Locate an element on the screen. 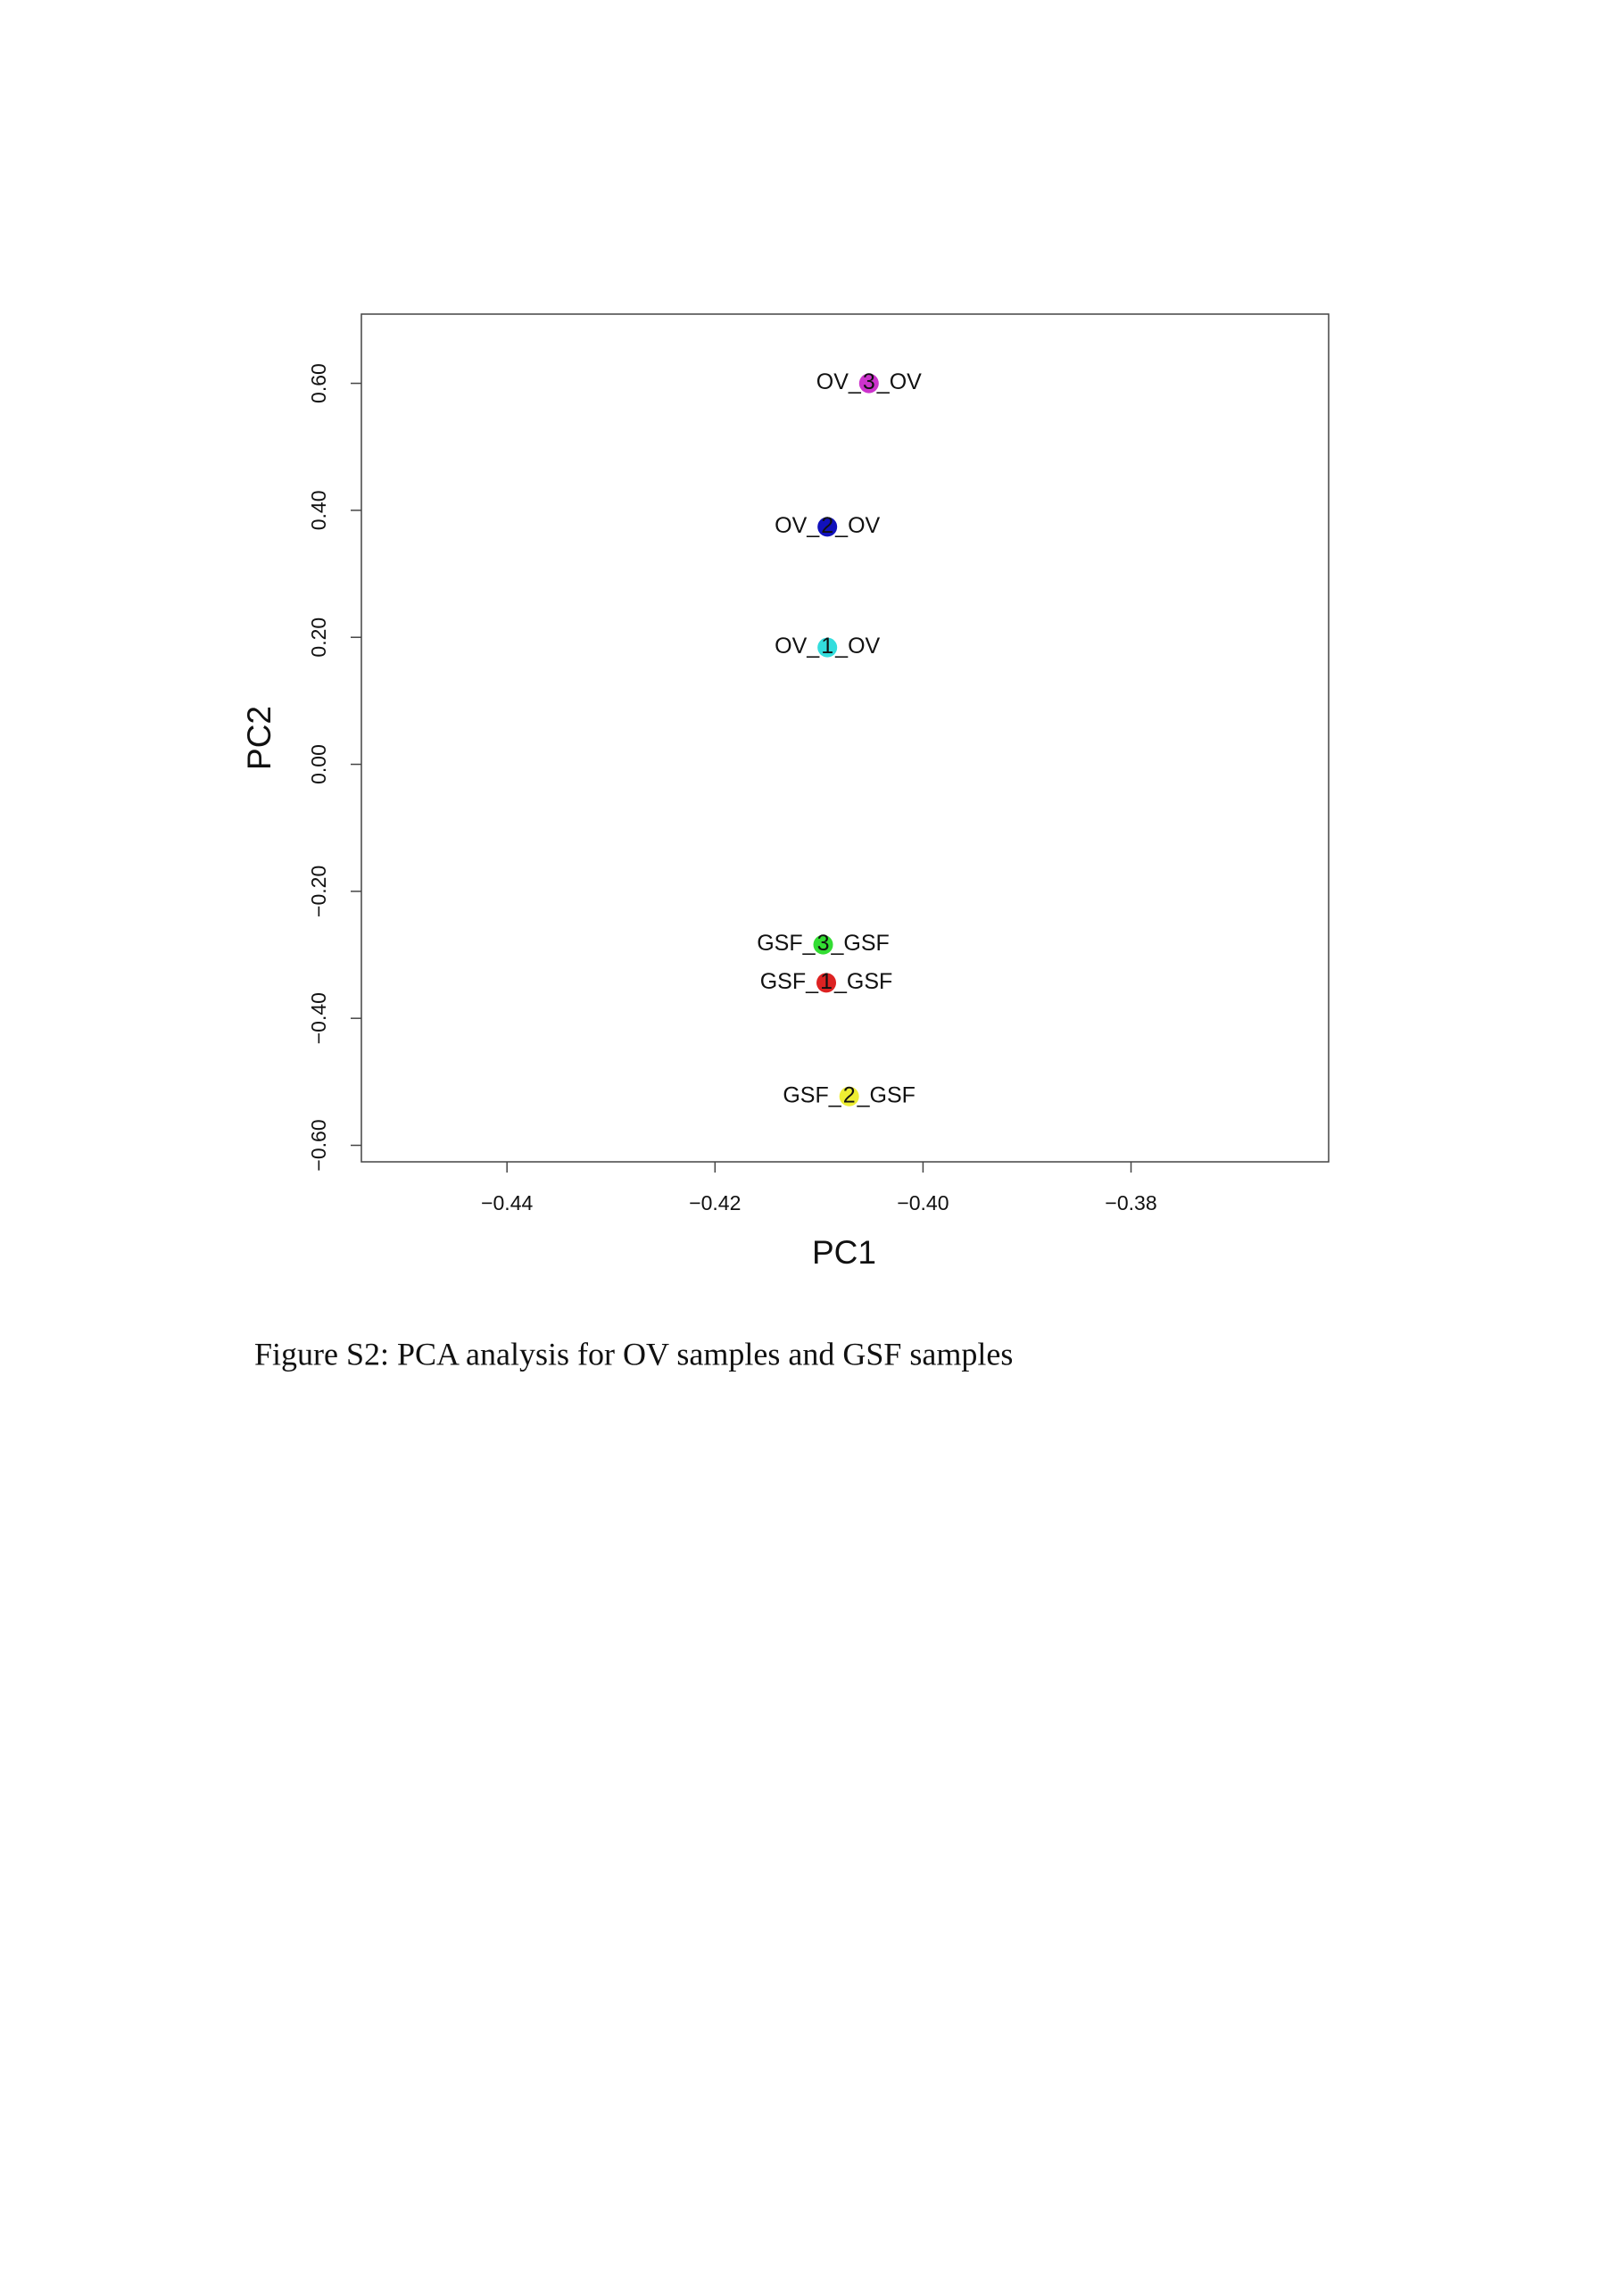 Image resolution: width=1624 pixels, height=2296 pixels. y-tick-label: 0.00 is located at coordinates (318, 764).